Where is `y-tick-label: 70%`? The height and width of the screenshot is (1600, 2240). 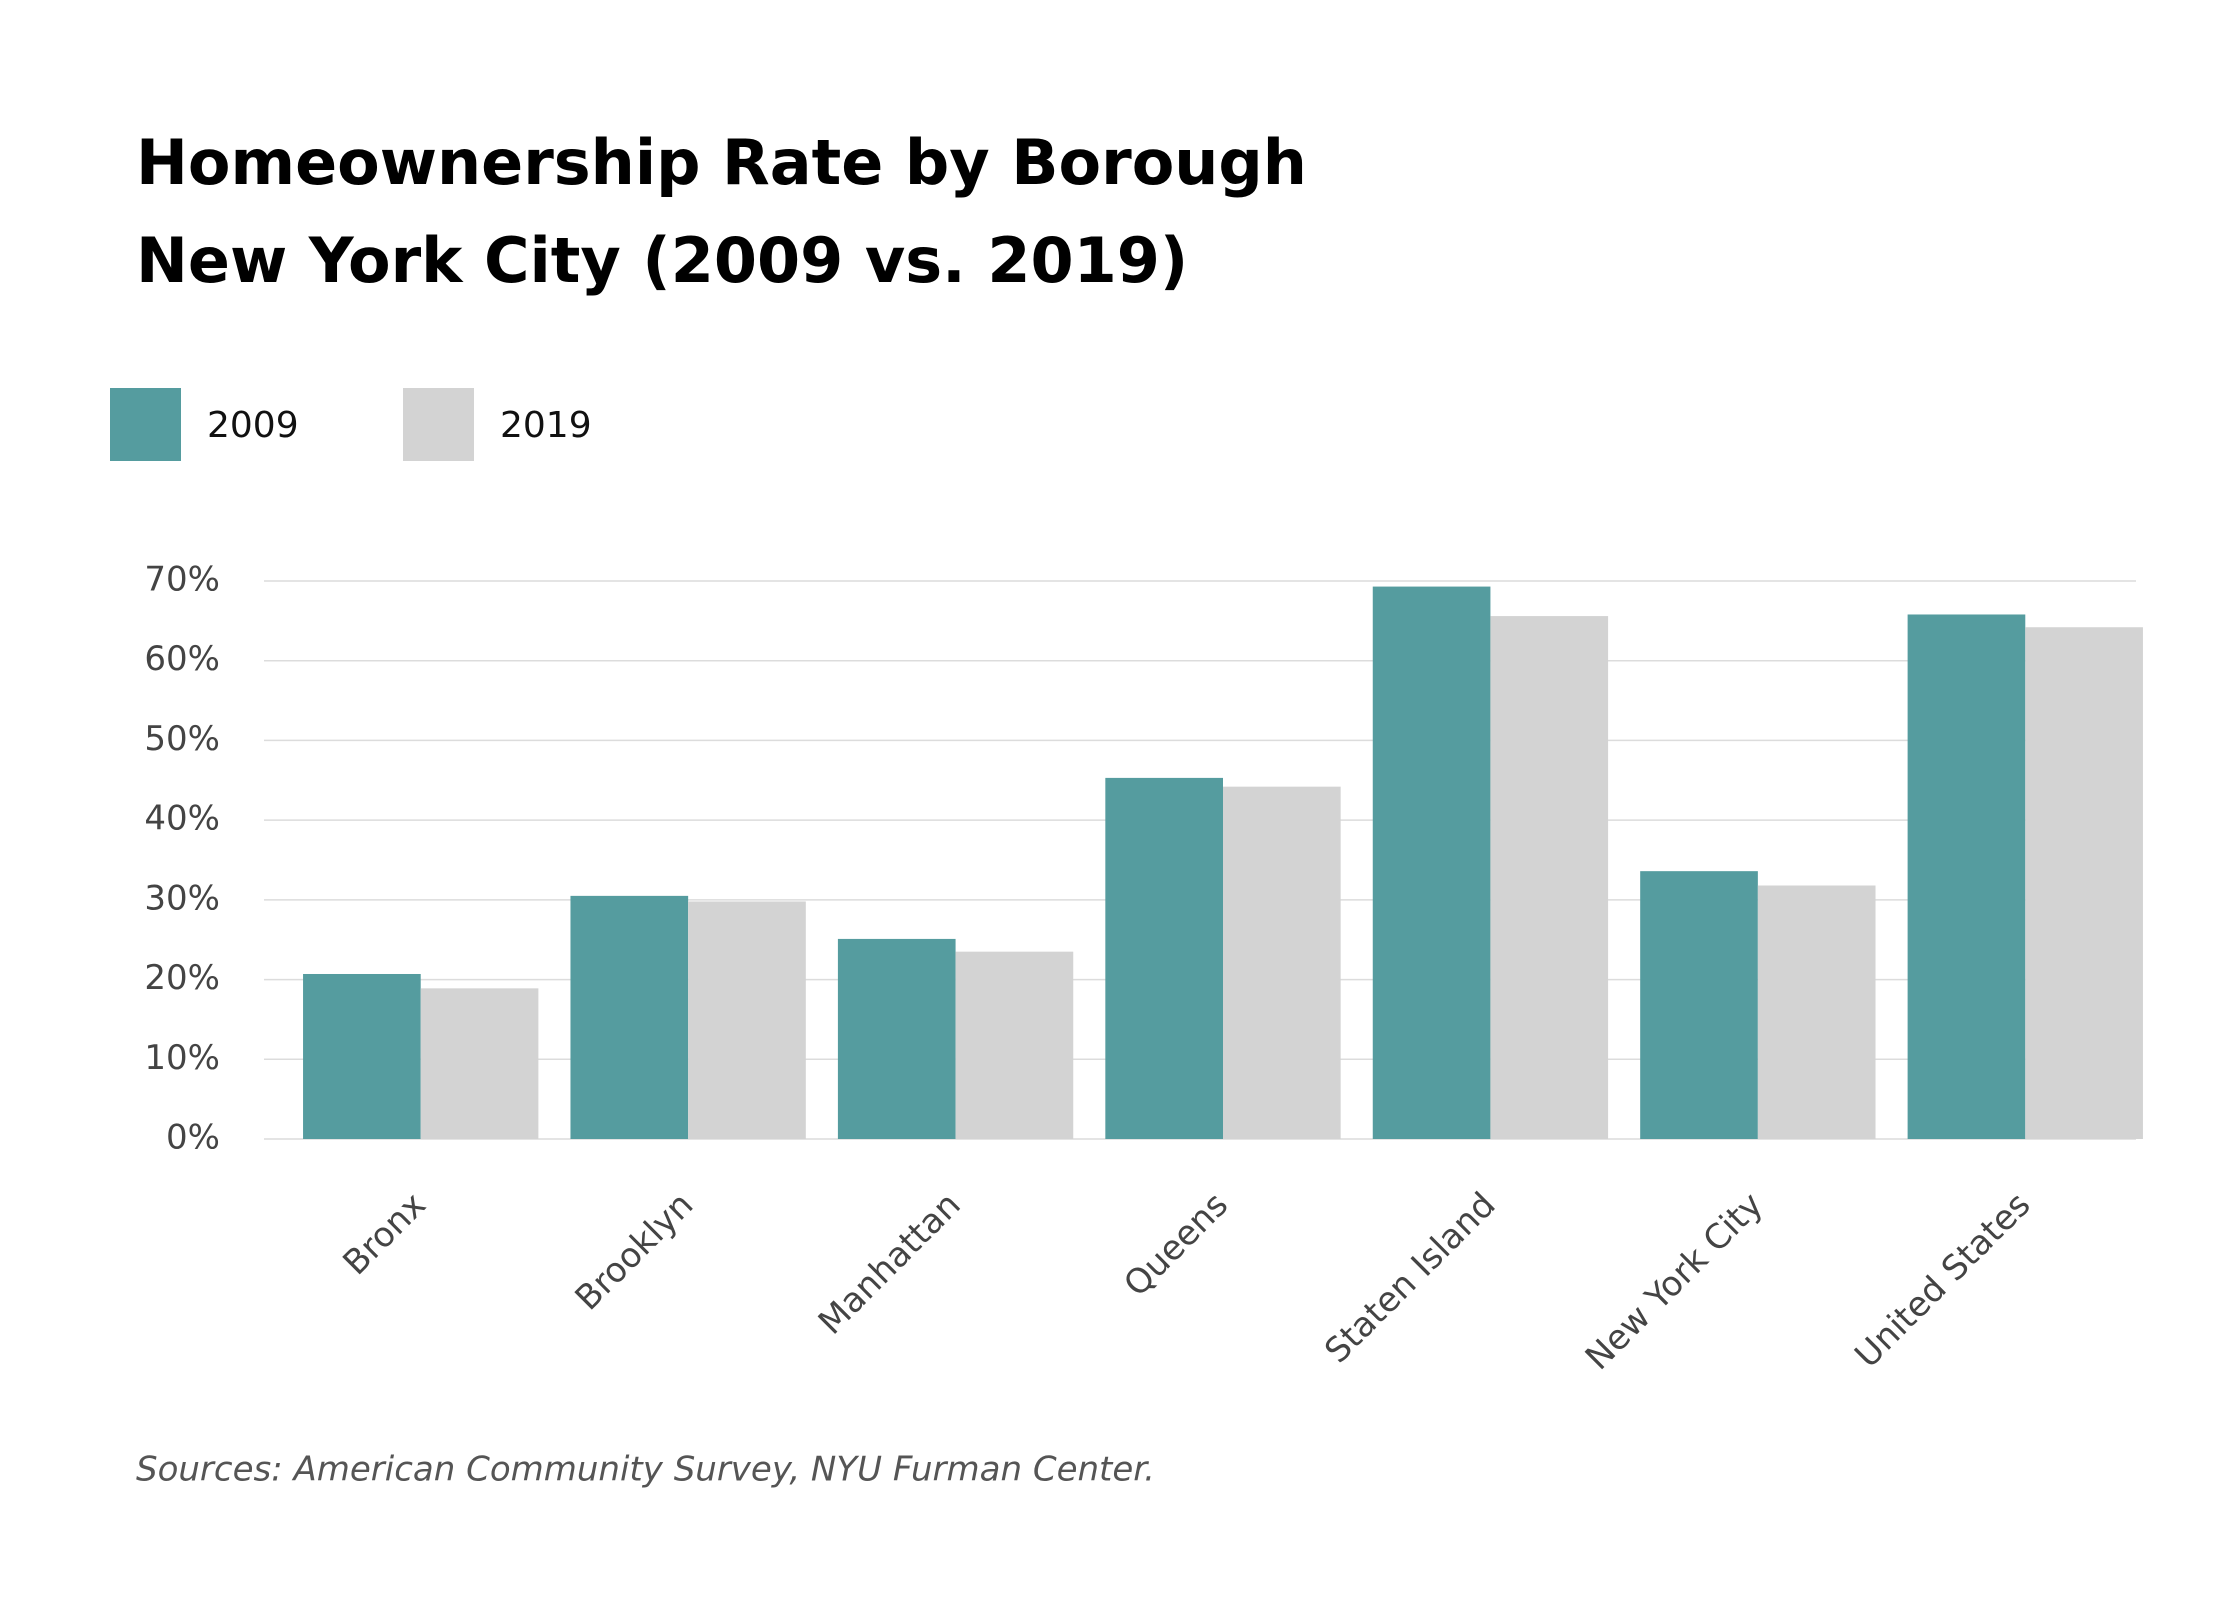
y-tick-label: 70% is located at coordinates (182, 580).